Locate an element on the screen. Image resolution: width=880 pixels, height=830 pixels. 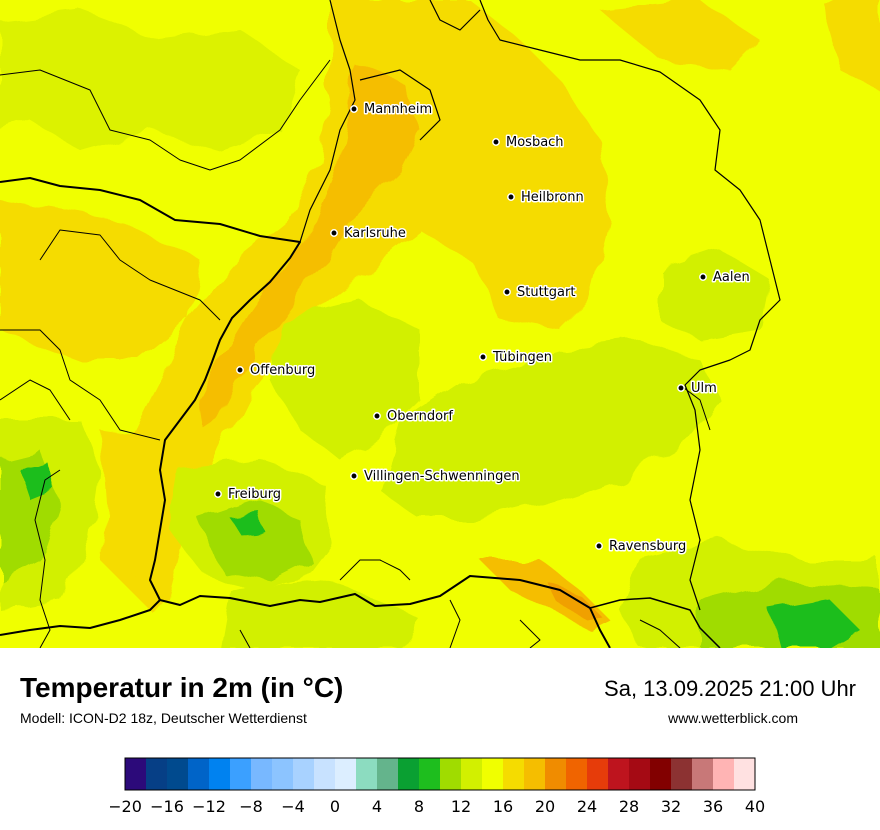
legend-tick-label: 28 is located at coordinates (629, 806).